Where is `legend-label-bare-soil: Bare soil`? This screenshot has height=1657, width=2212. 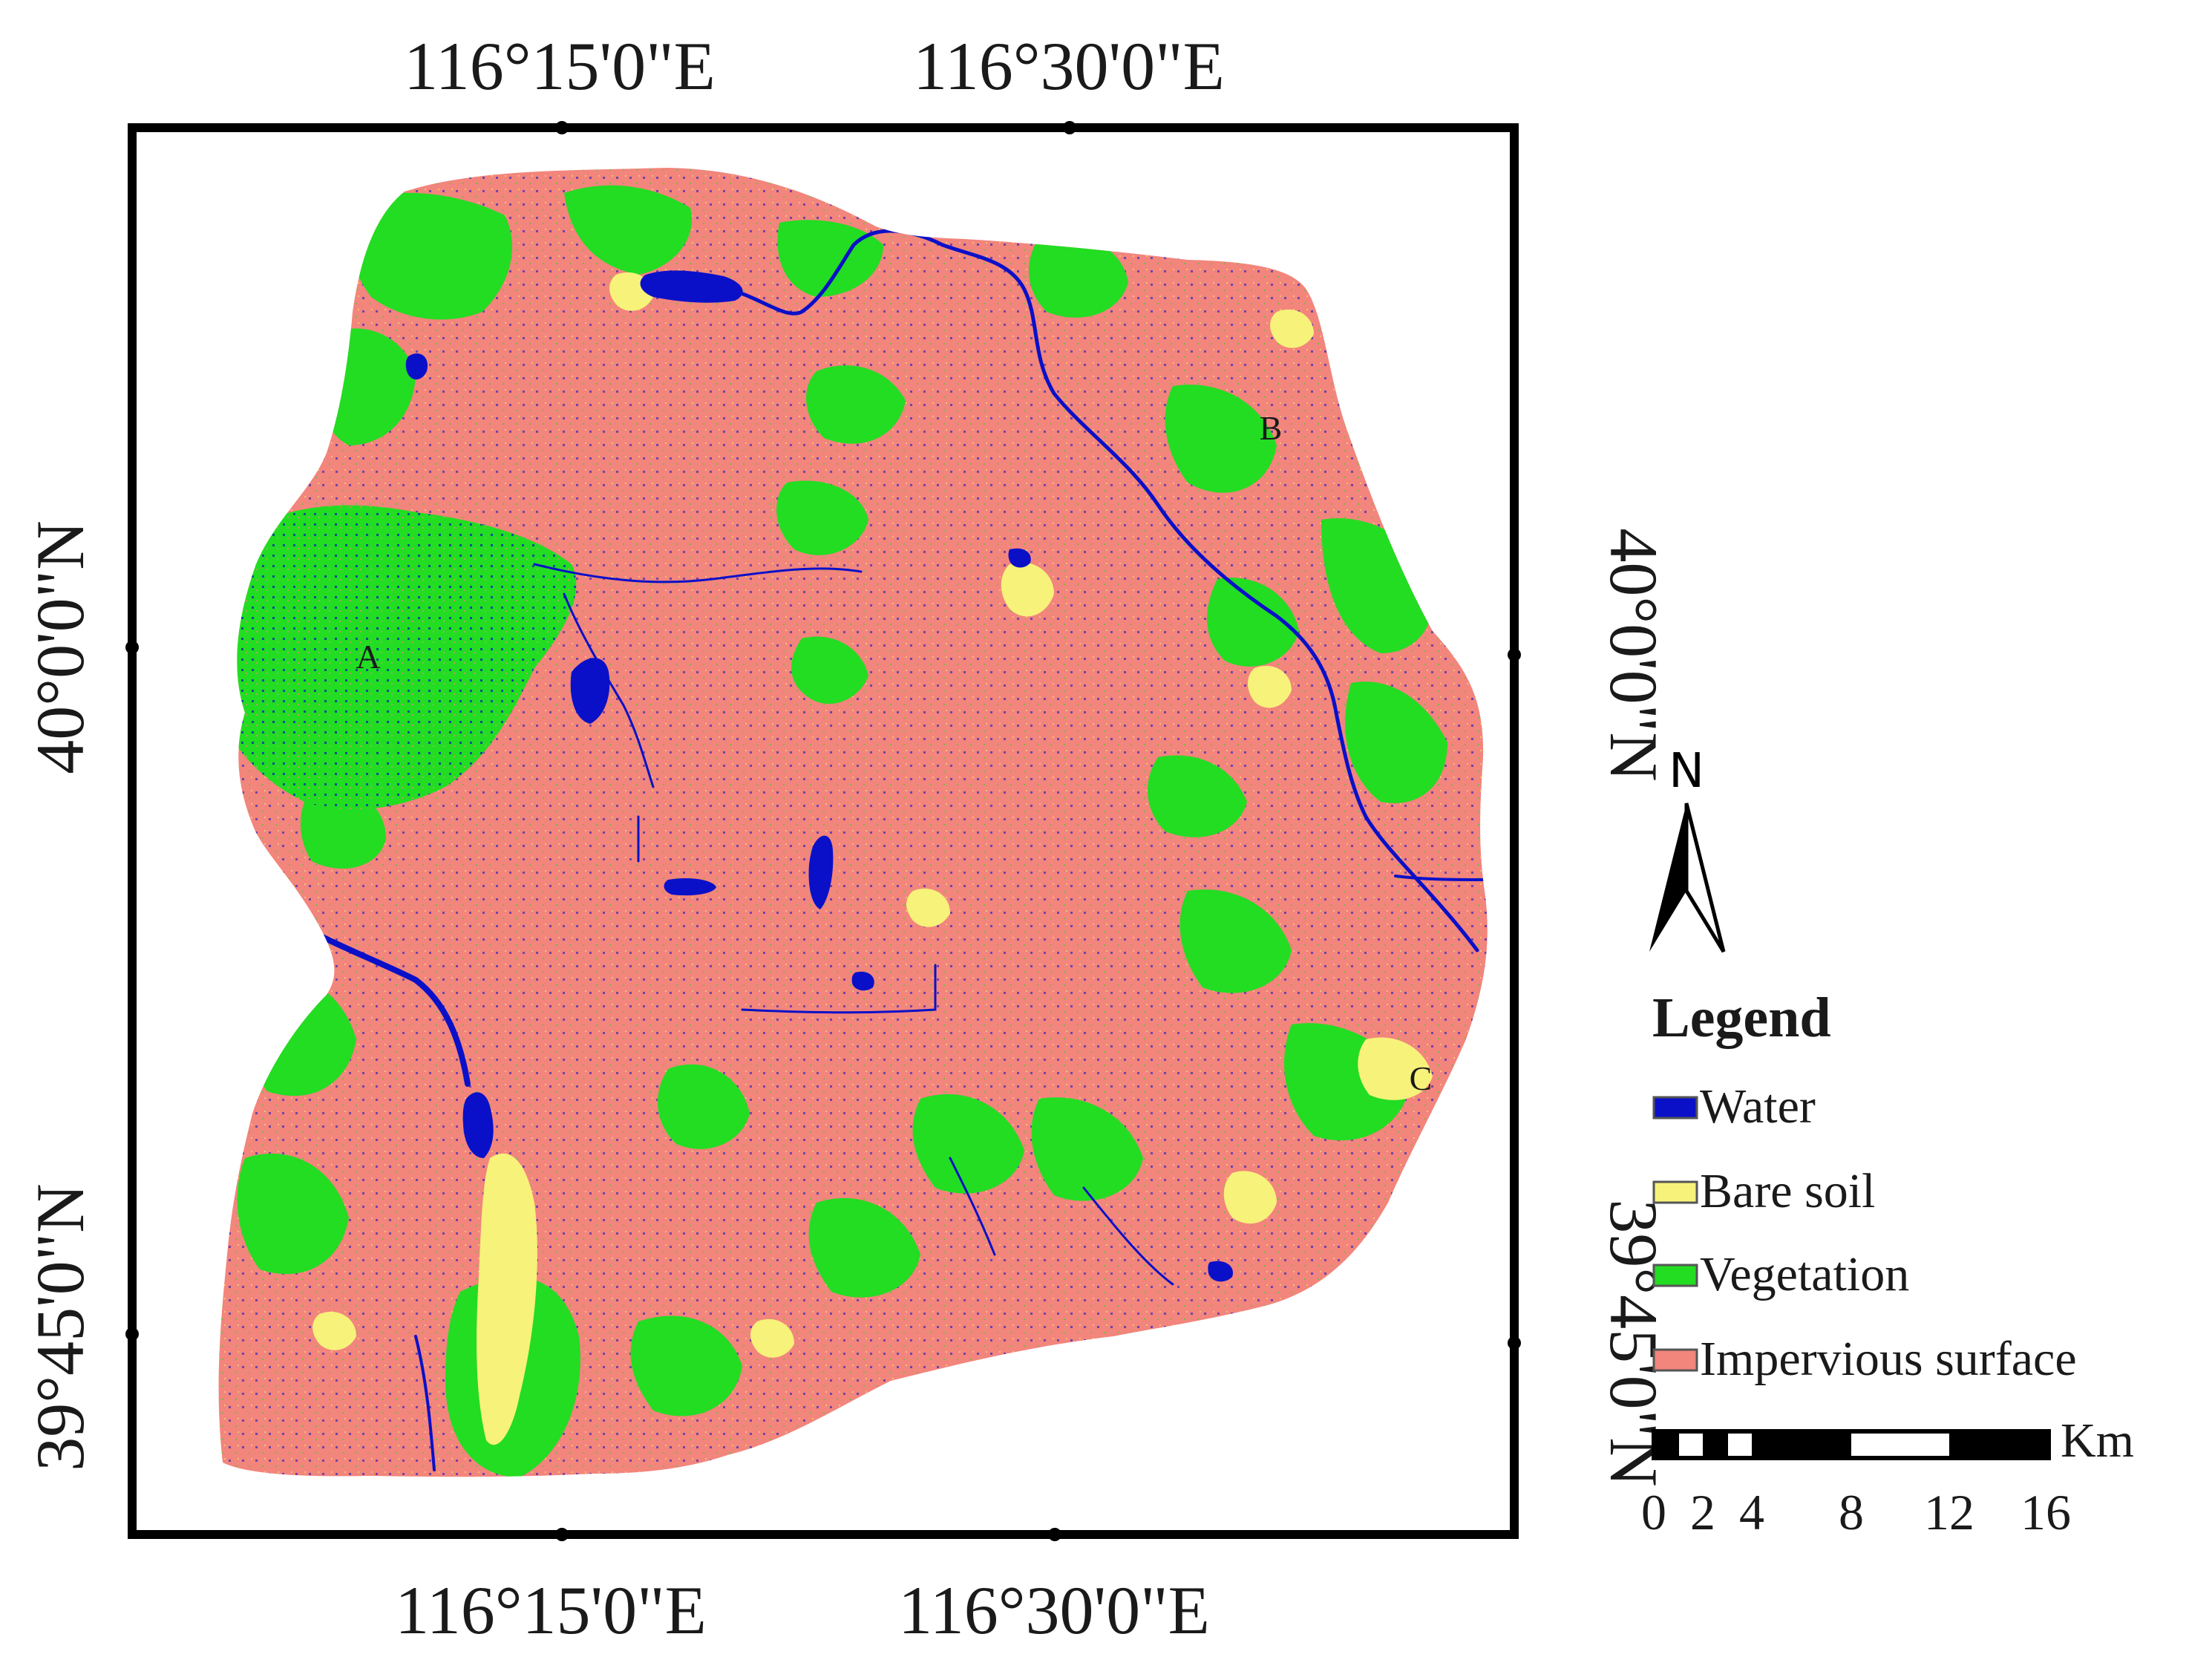
legend-label-bare-soil: Bare soil is located at coordinates (1787, 1191).